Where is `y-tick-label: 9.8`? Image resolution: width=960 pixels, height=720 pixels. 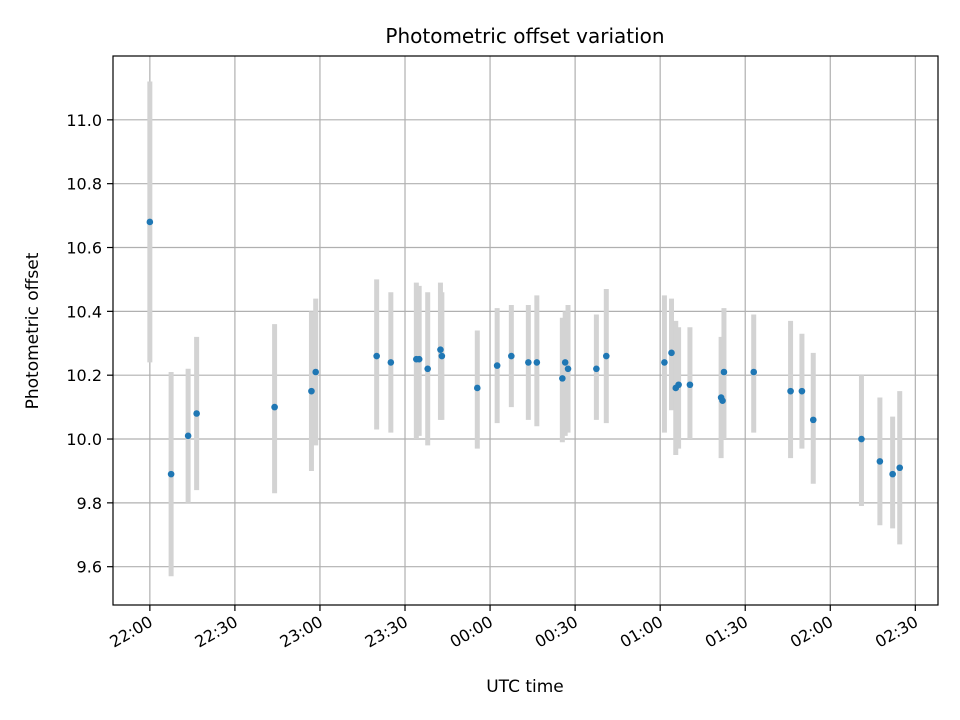
y-tick-label: 9.8 is located at coordinates (89, 503).